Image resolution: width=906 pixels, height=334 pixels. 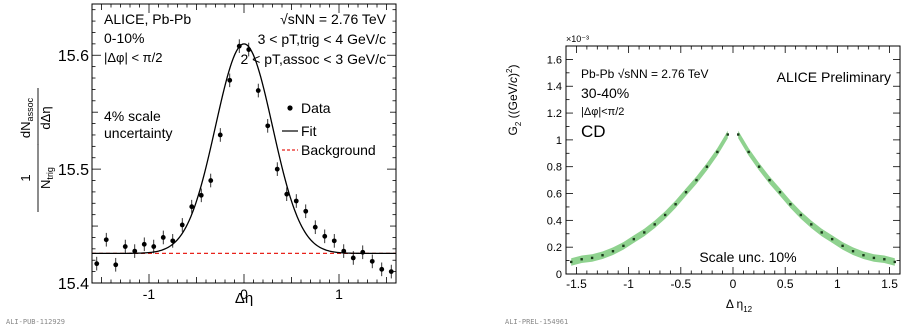 What do you see at coordinates (785, 284) in the screenshot?
I see `right-x-tick-label: 0.5` at bounding box center [785, 284].